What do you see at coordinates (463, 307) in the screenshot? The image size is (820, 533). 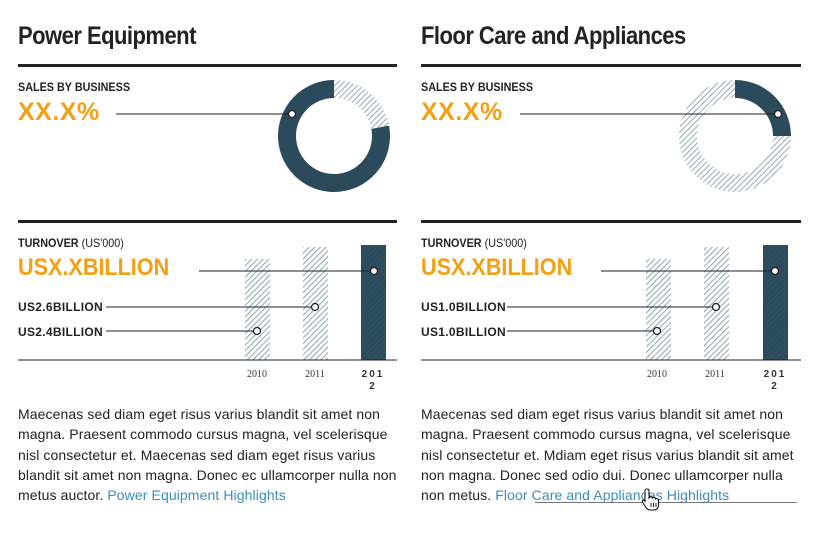 I see `bar-label-2011: US1.0BILLION` at bounding box center [463, 307].